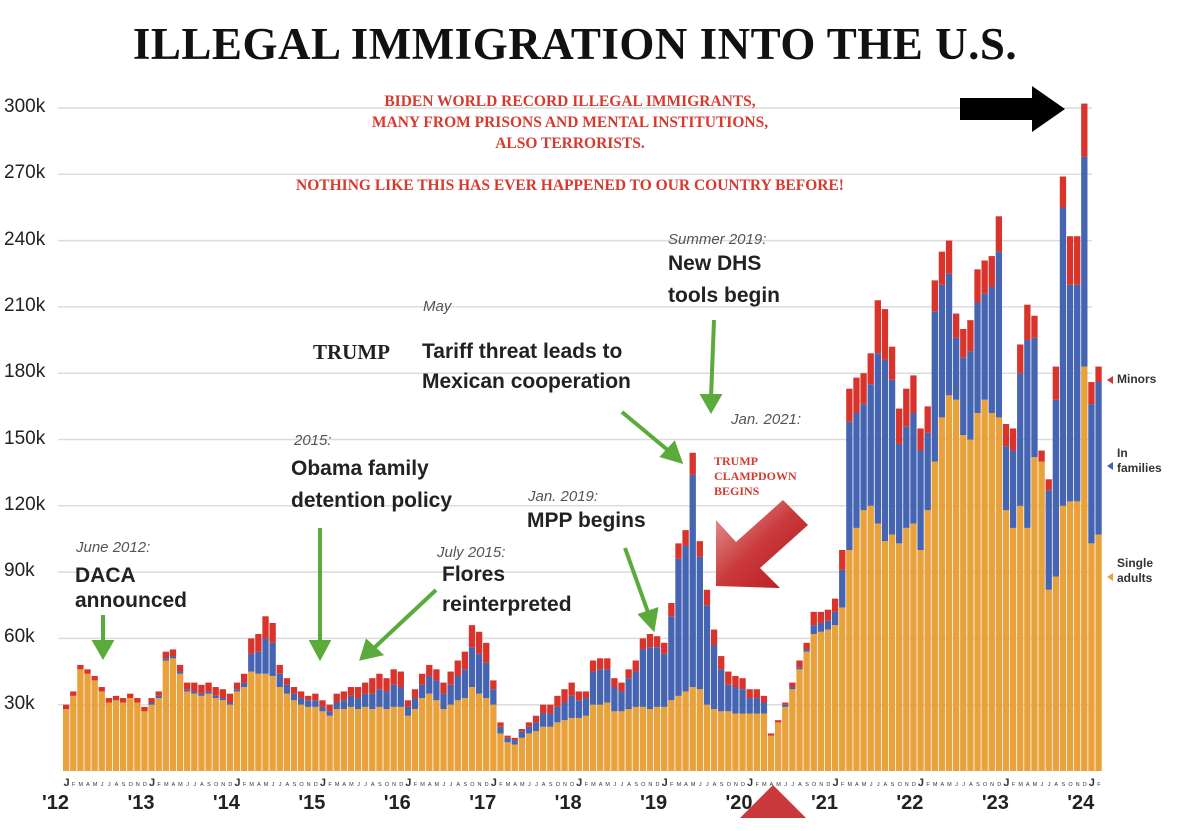 The image size is (1191, 831). What do you see at coordinates (19, 703) in the screenshot?
I see `y-tick-label: 30k` at bounding box center [19, 703].